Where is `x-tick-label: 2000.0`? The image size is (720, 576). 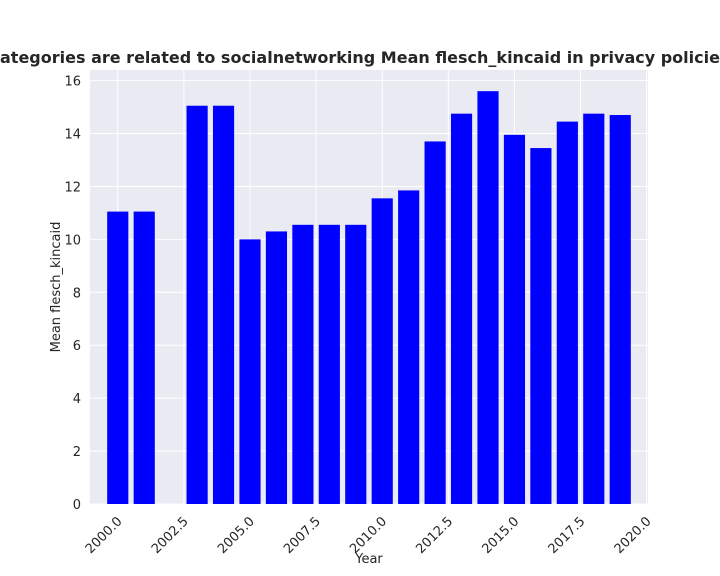 x-tick-label: 2000.0 is located at coordinates (104, 535).